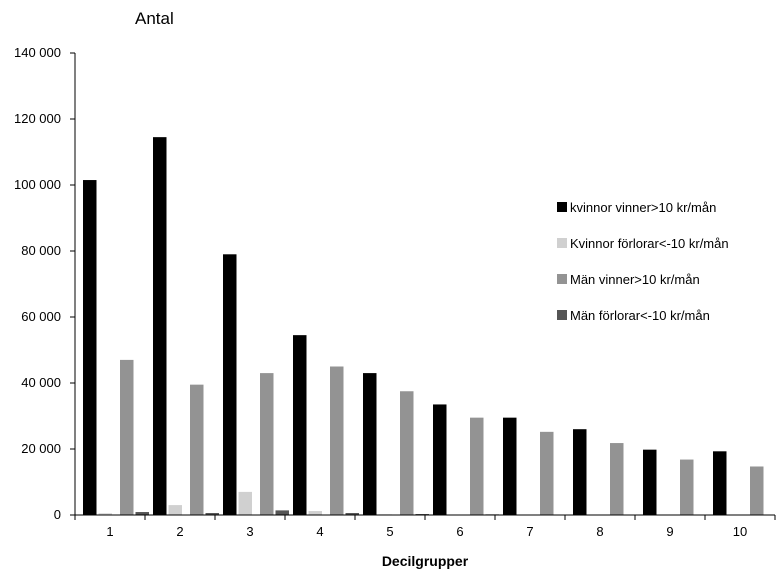 This screenshot has height=578, width=781. Describe the element at coordinates (37, 184) in the screenshot. I see `y-tick-label: 100 000` at that location.